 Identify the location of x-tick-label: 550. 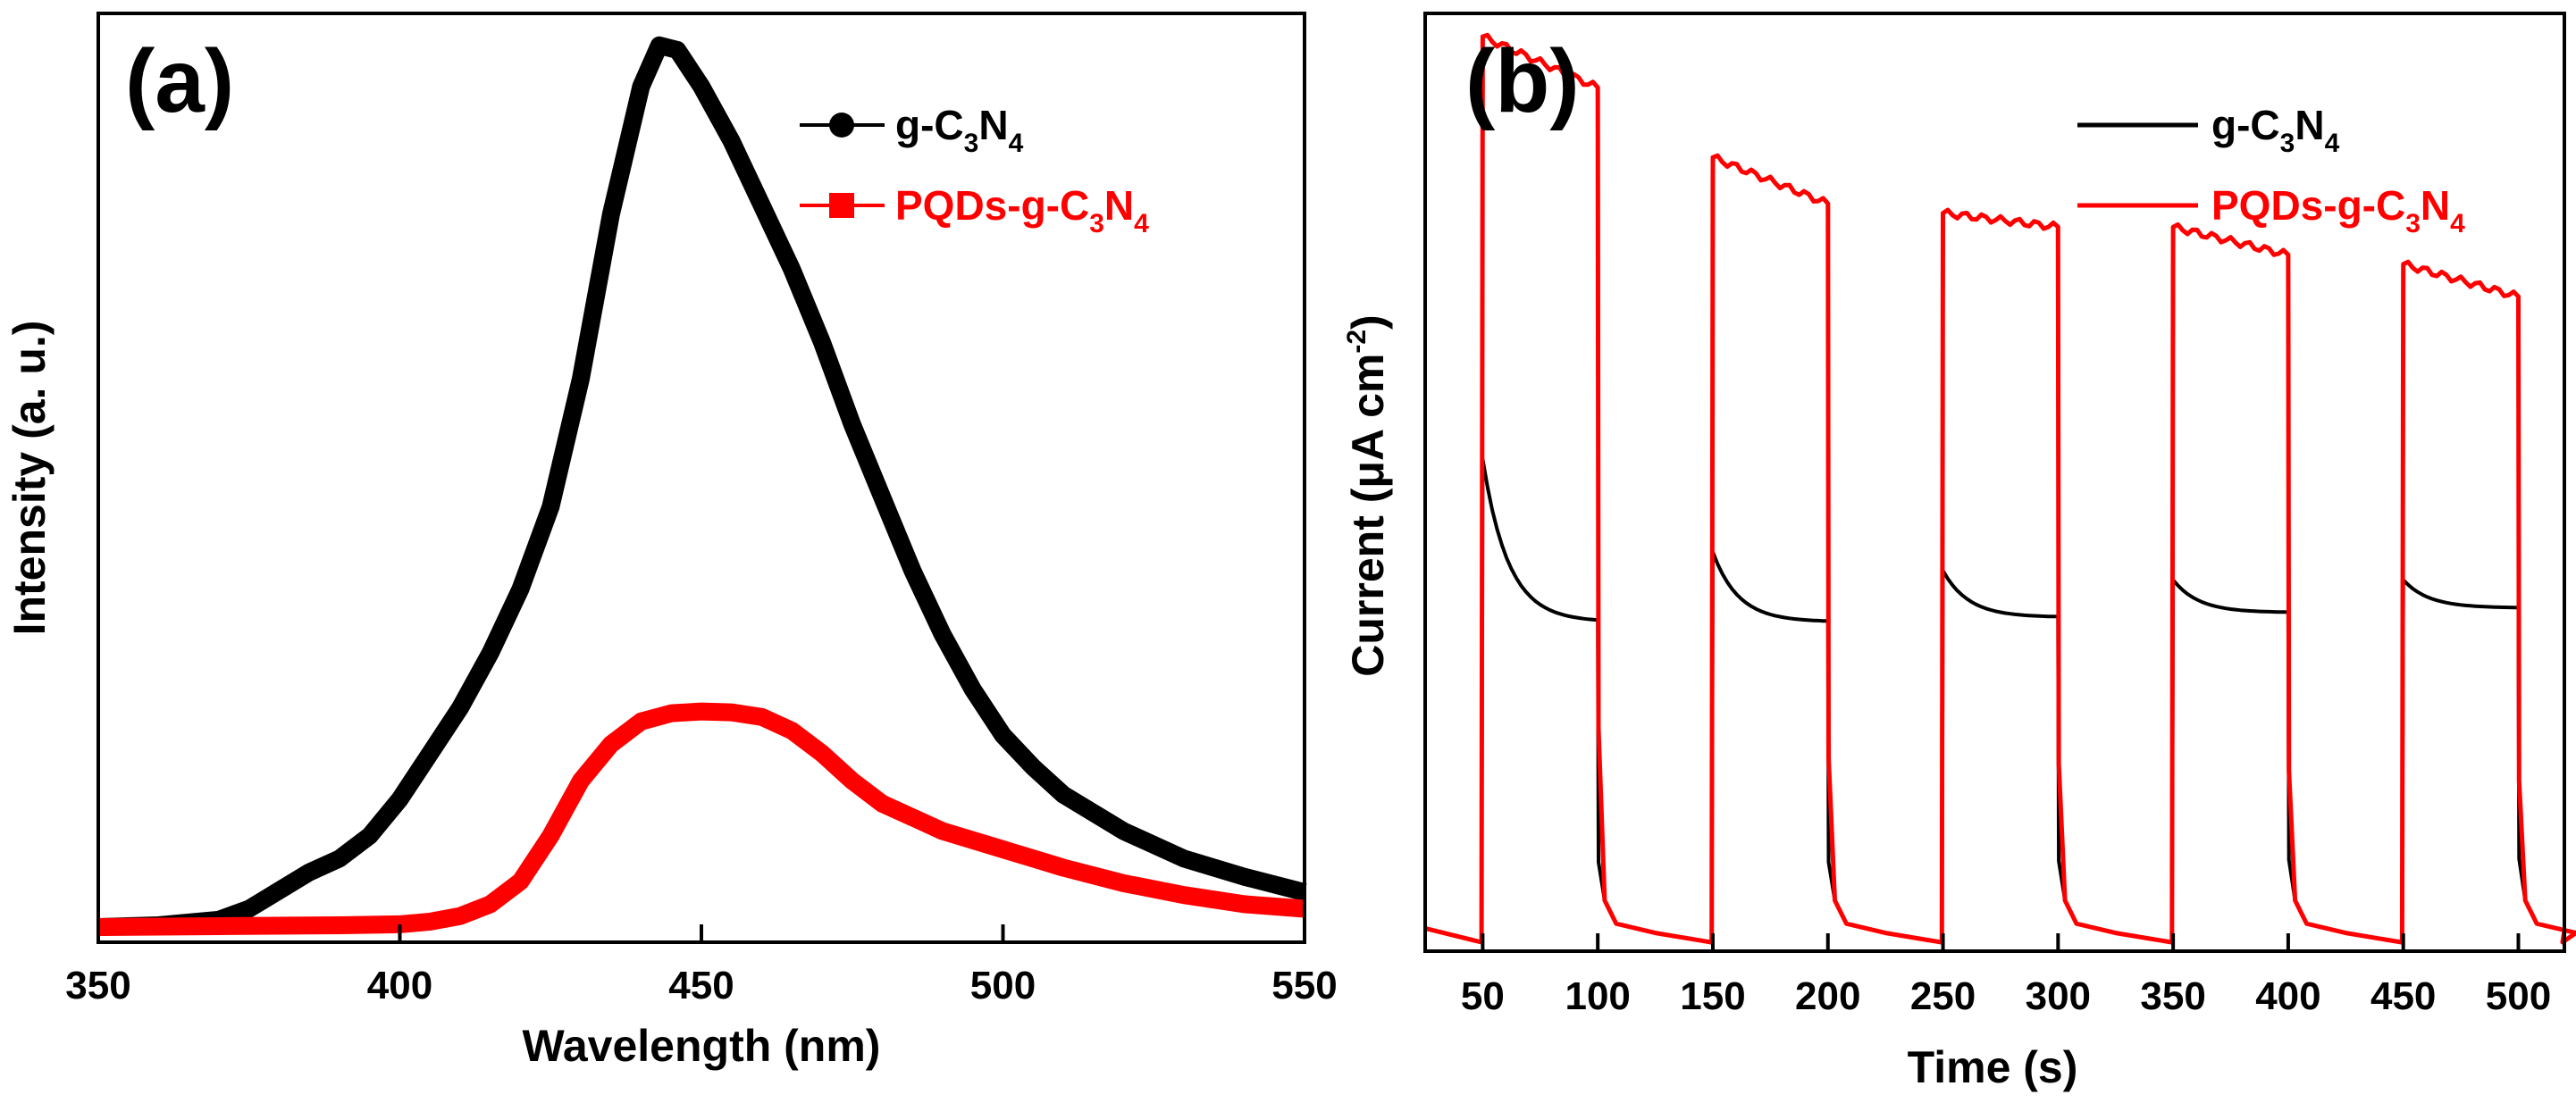
(1304, 985).